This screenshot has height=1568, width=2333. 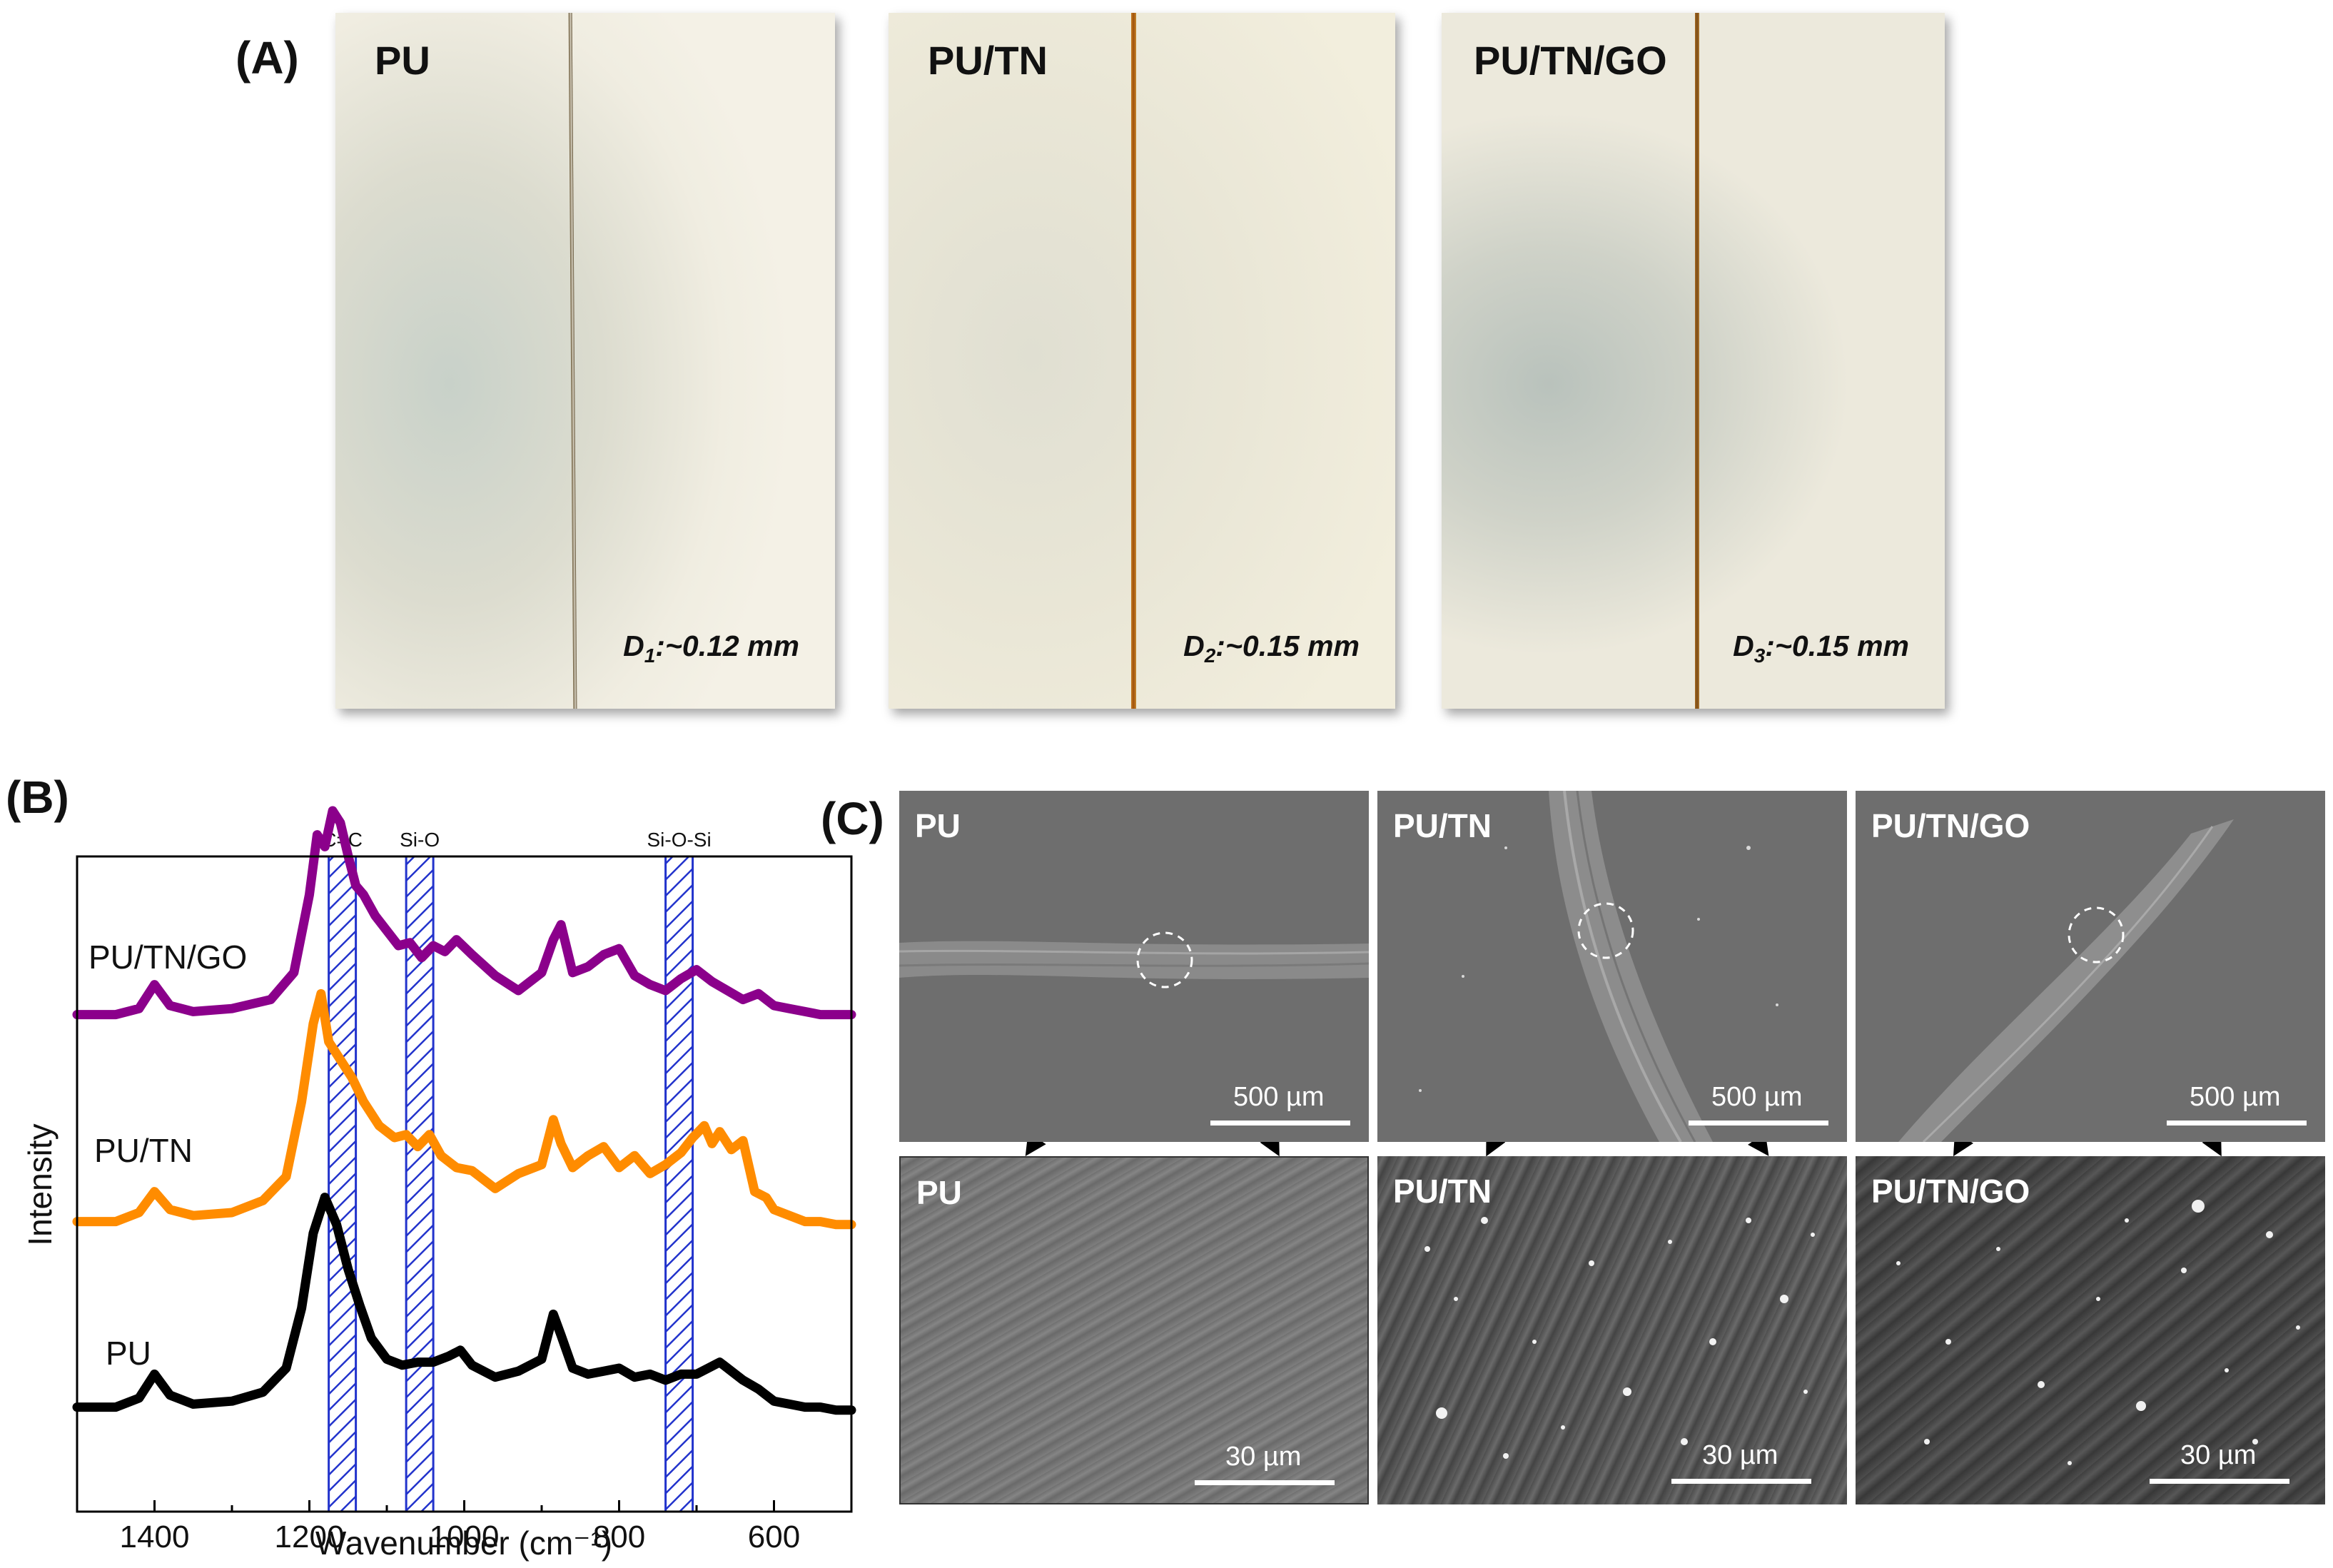 What do you see at coordinates (1570, 60) in the screenshot?
I see `photo-title: PU/TN/GO` at bounding box center [1570, 60].